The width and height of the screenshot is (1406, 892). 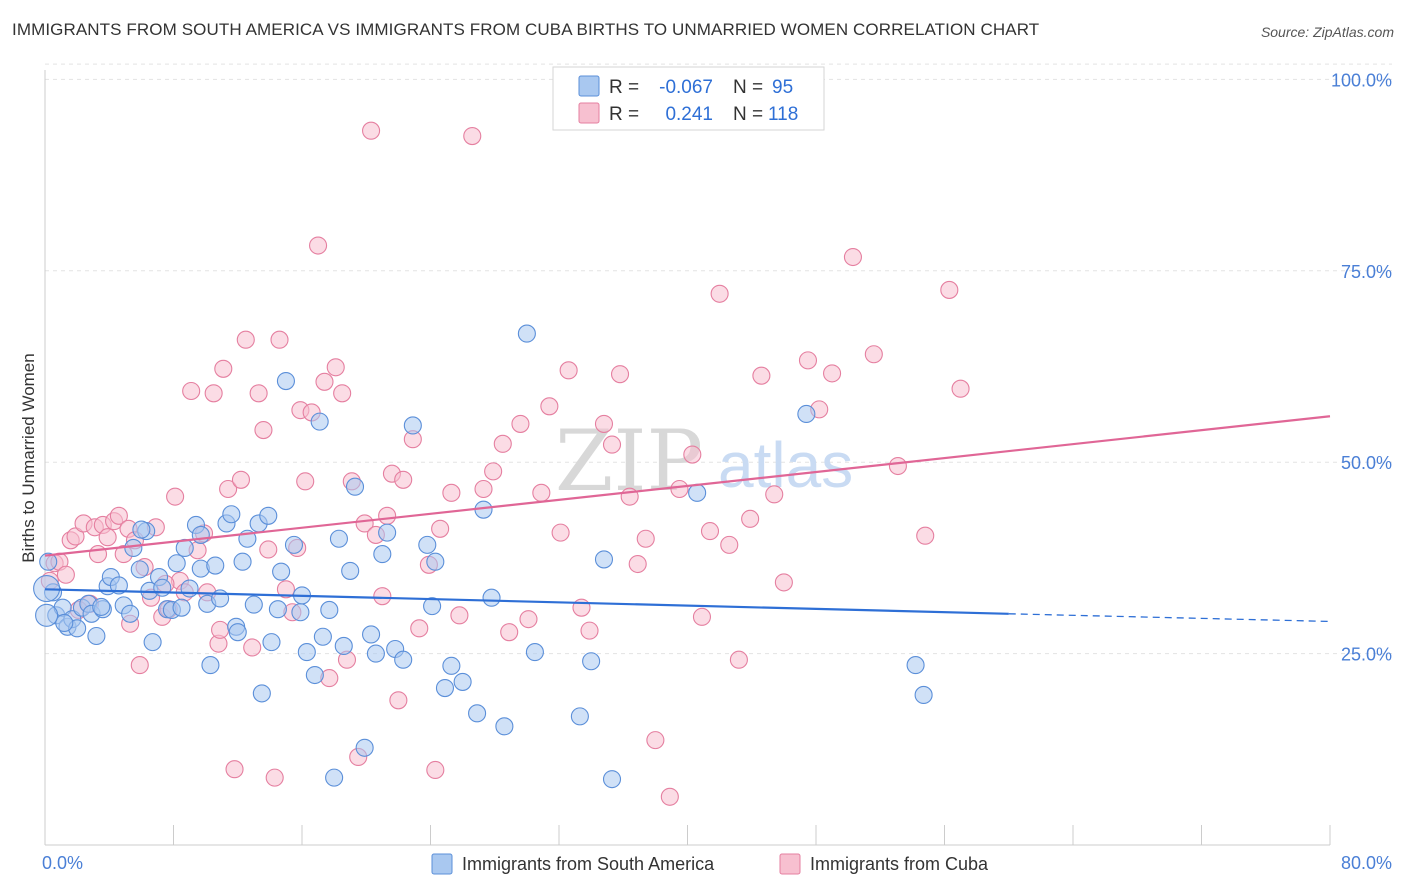 I want to click on legend-r-label-2: R =, so click(x=624, y=114).